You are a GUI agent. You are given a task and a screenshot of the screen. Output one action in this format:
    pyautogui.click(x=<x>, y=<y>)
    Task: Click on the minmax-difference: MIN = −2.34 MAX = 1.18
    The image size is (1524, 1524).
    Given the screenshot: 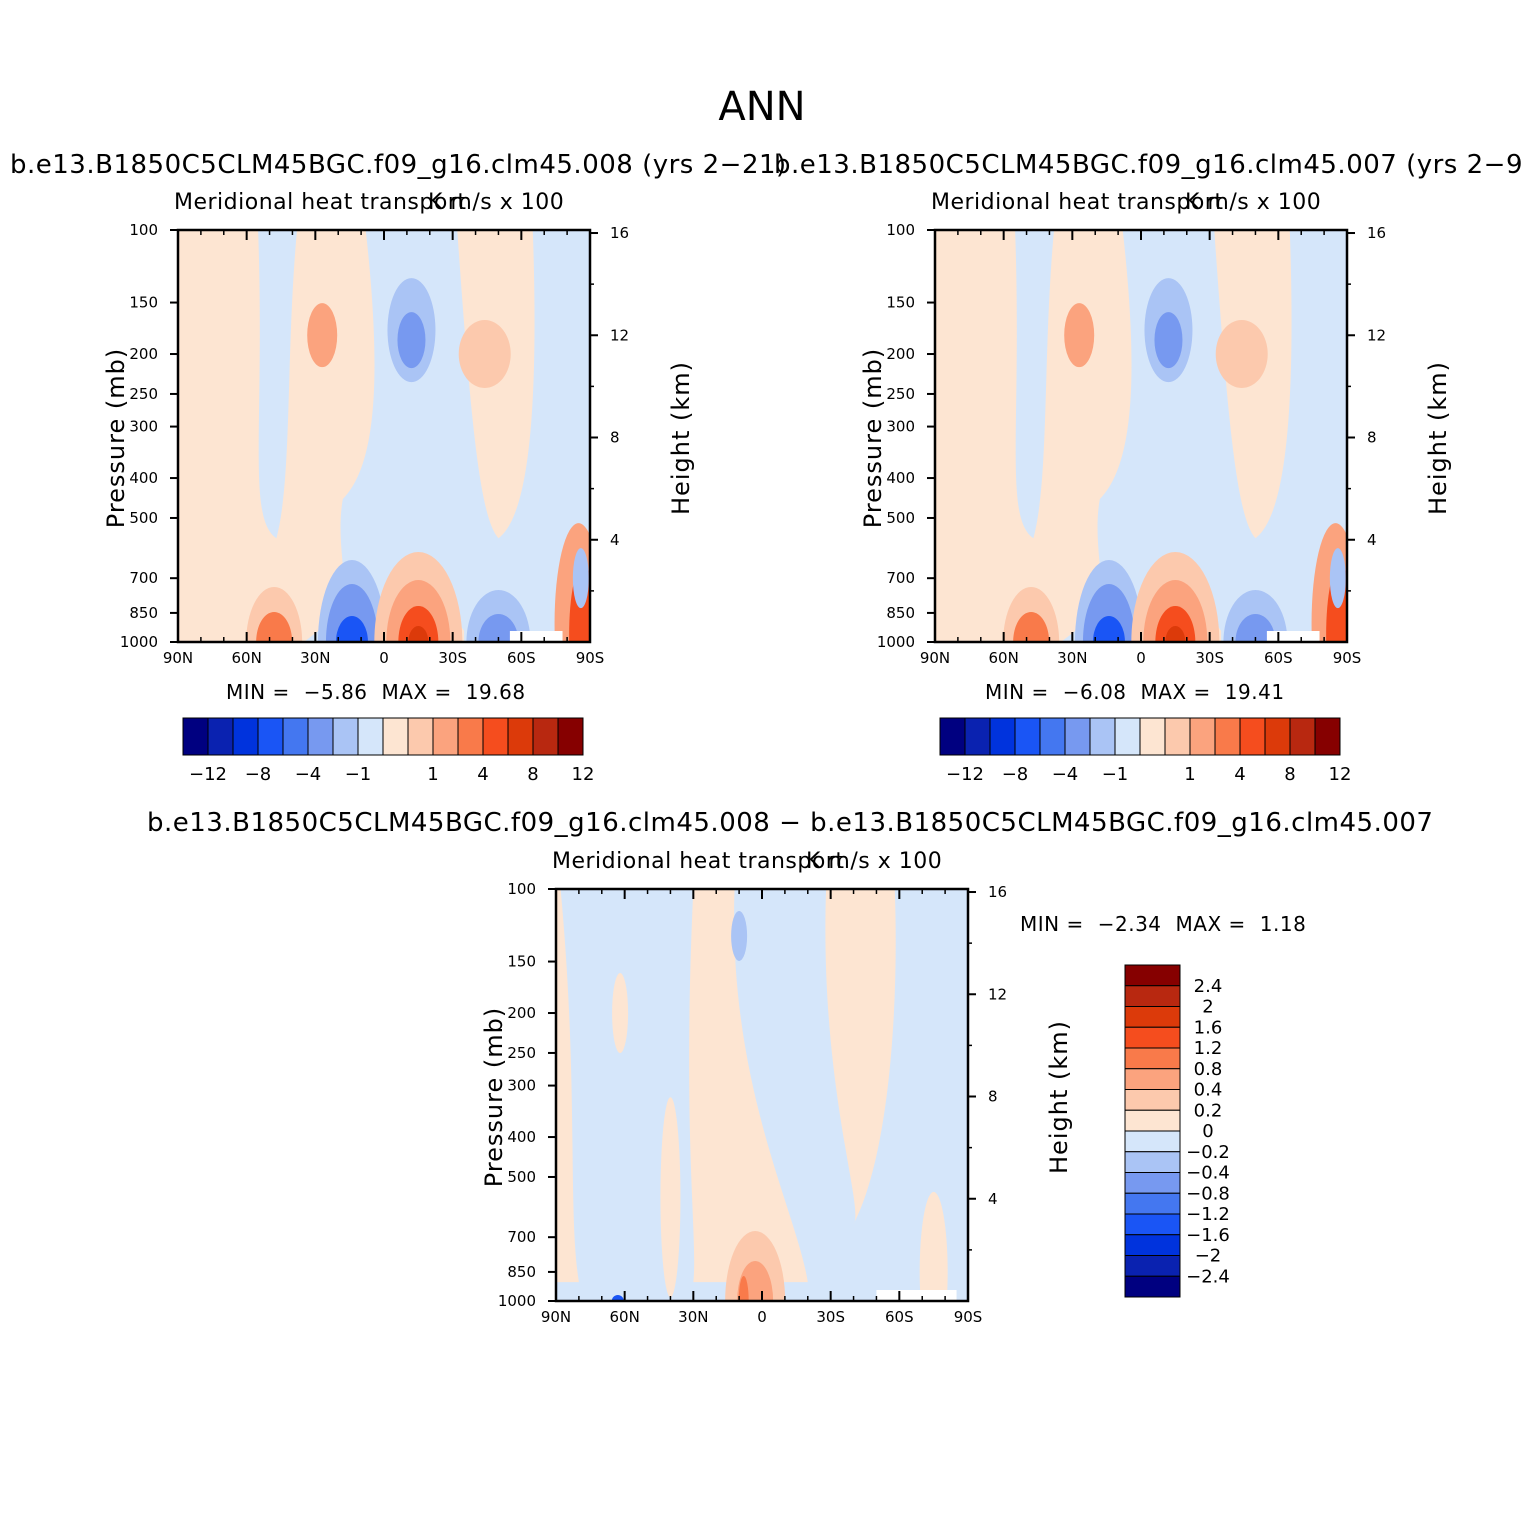 What is the action you would take?
    pyautogui.click(x=1170, y=924)
    